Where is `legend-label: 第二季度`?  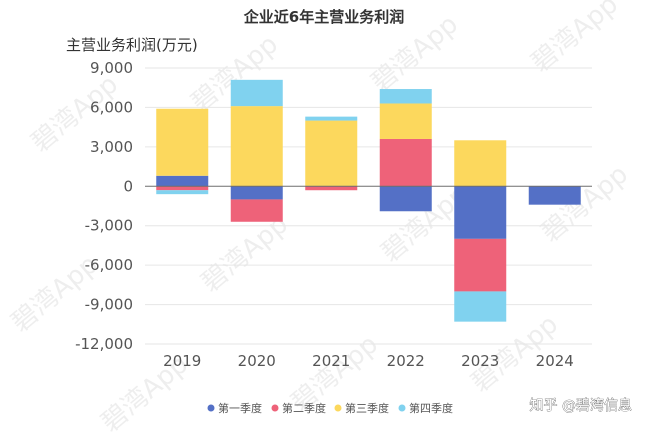
legend-label: 第二季度 is located at coordinates (304, 408).